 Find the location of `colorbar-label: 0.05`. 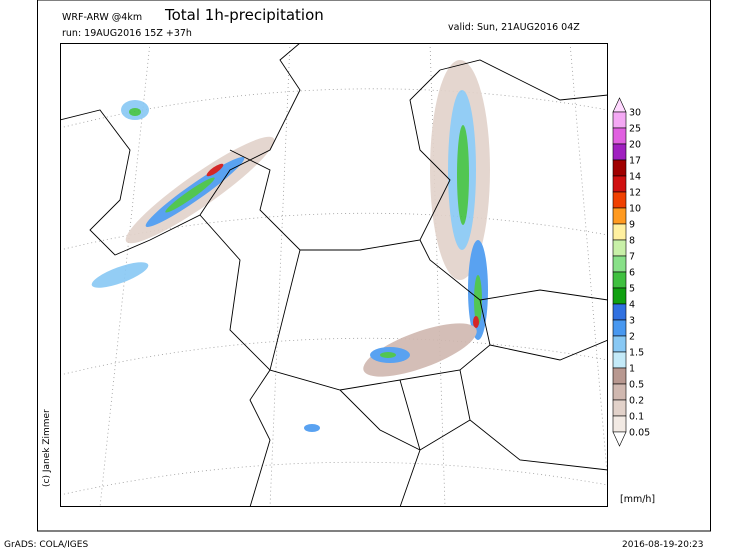

colorbar-label: 0.05 is located at coordinates (639, 433).